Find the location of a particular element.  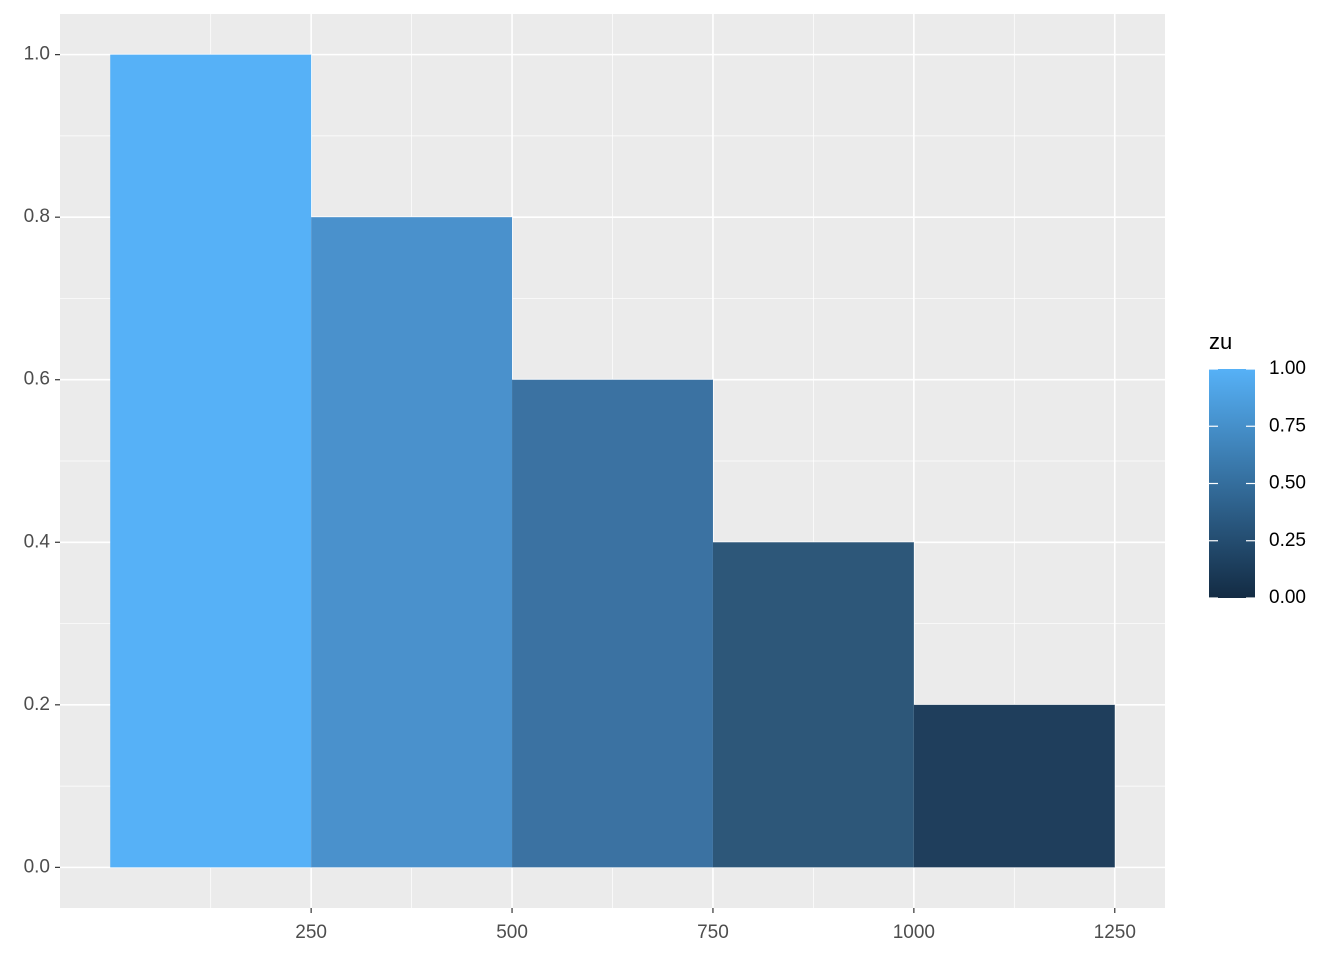

x-tick-label: 1250 is located at coordinates (1115, 932).